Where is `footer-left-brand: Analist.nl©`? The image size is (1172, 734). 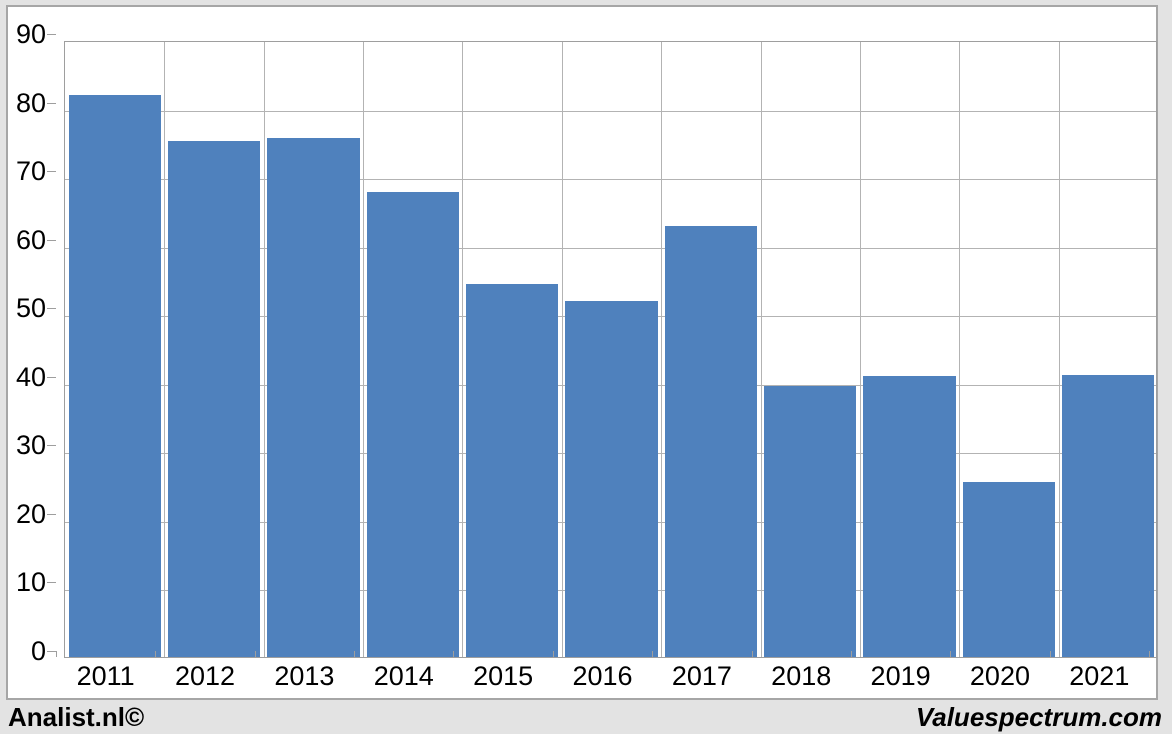
footer-left-brand: Analist.nl© is located at coordinates (76, 717).